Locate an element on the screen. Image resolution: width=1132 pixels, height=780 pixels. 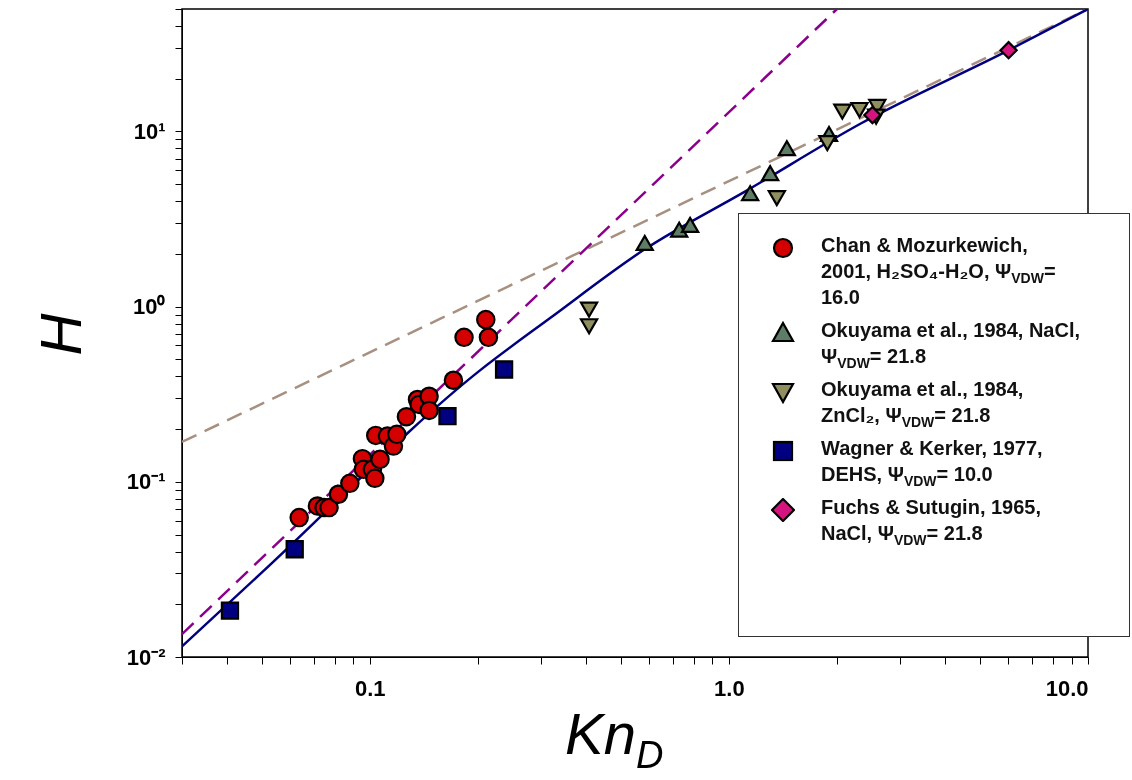
y-axis-title: H is located at coordinates (61, 334).